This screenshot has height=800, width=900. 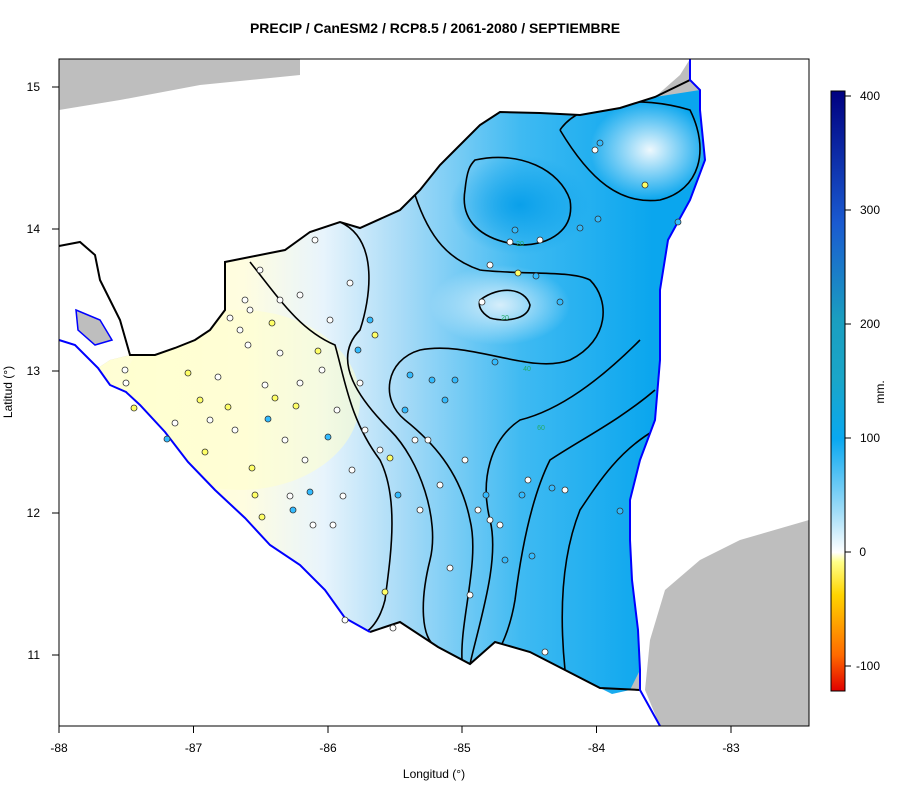 I want to click on colorbar-tick-label: 300, so click(x=870, y=210).